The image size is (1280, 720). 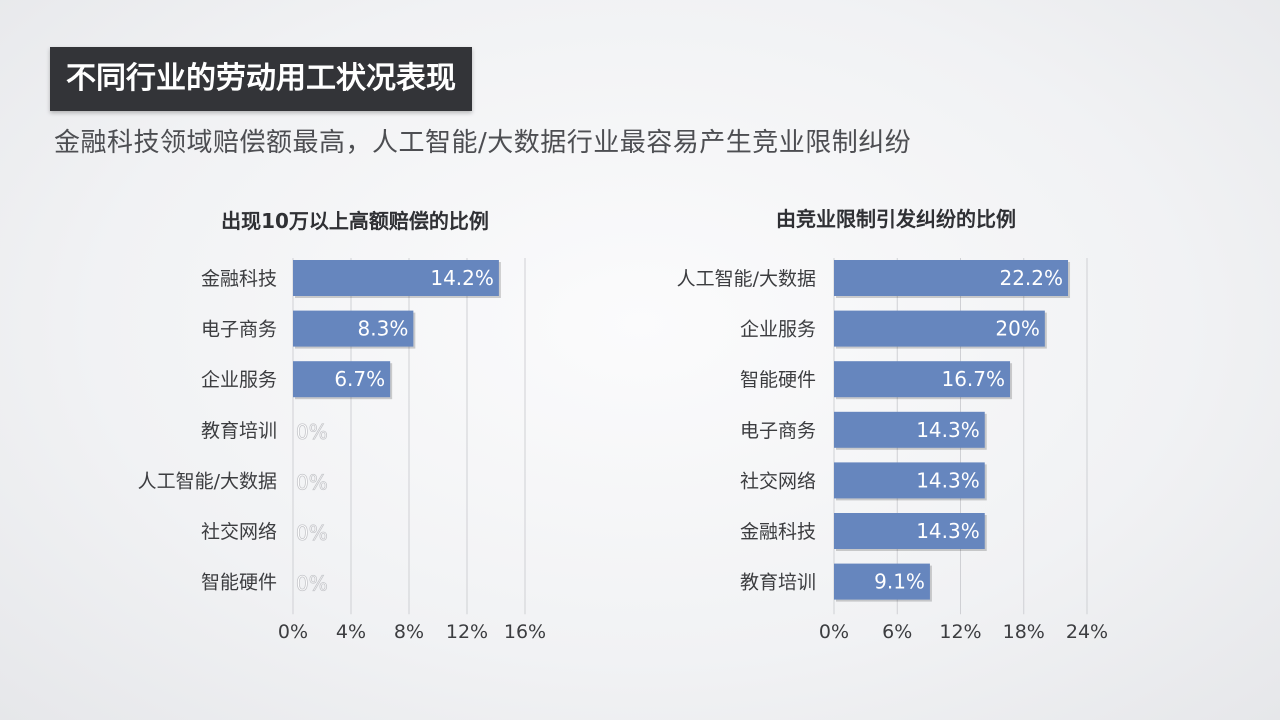 I want to click on left-x-tick-label: 0%, so click(x=293, y=632).